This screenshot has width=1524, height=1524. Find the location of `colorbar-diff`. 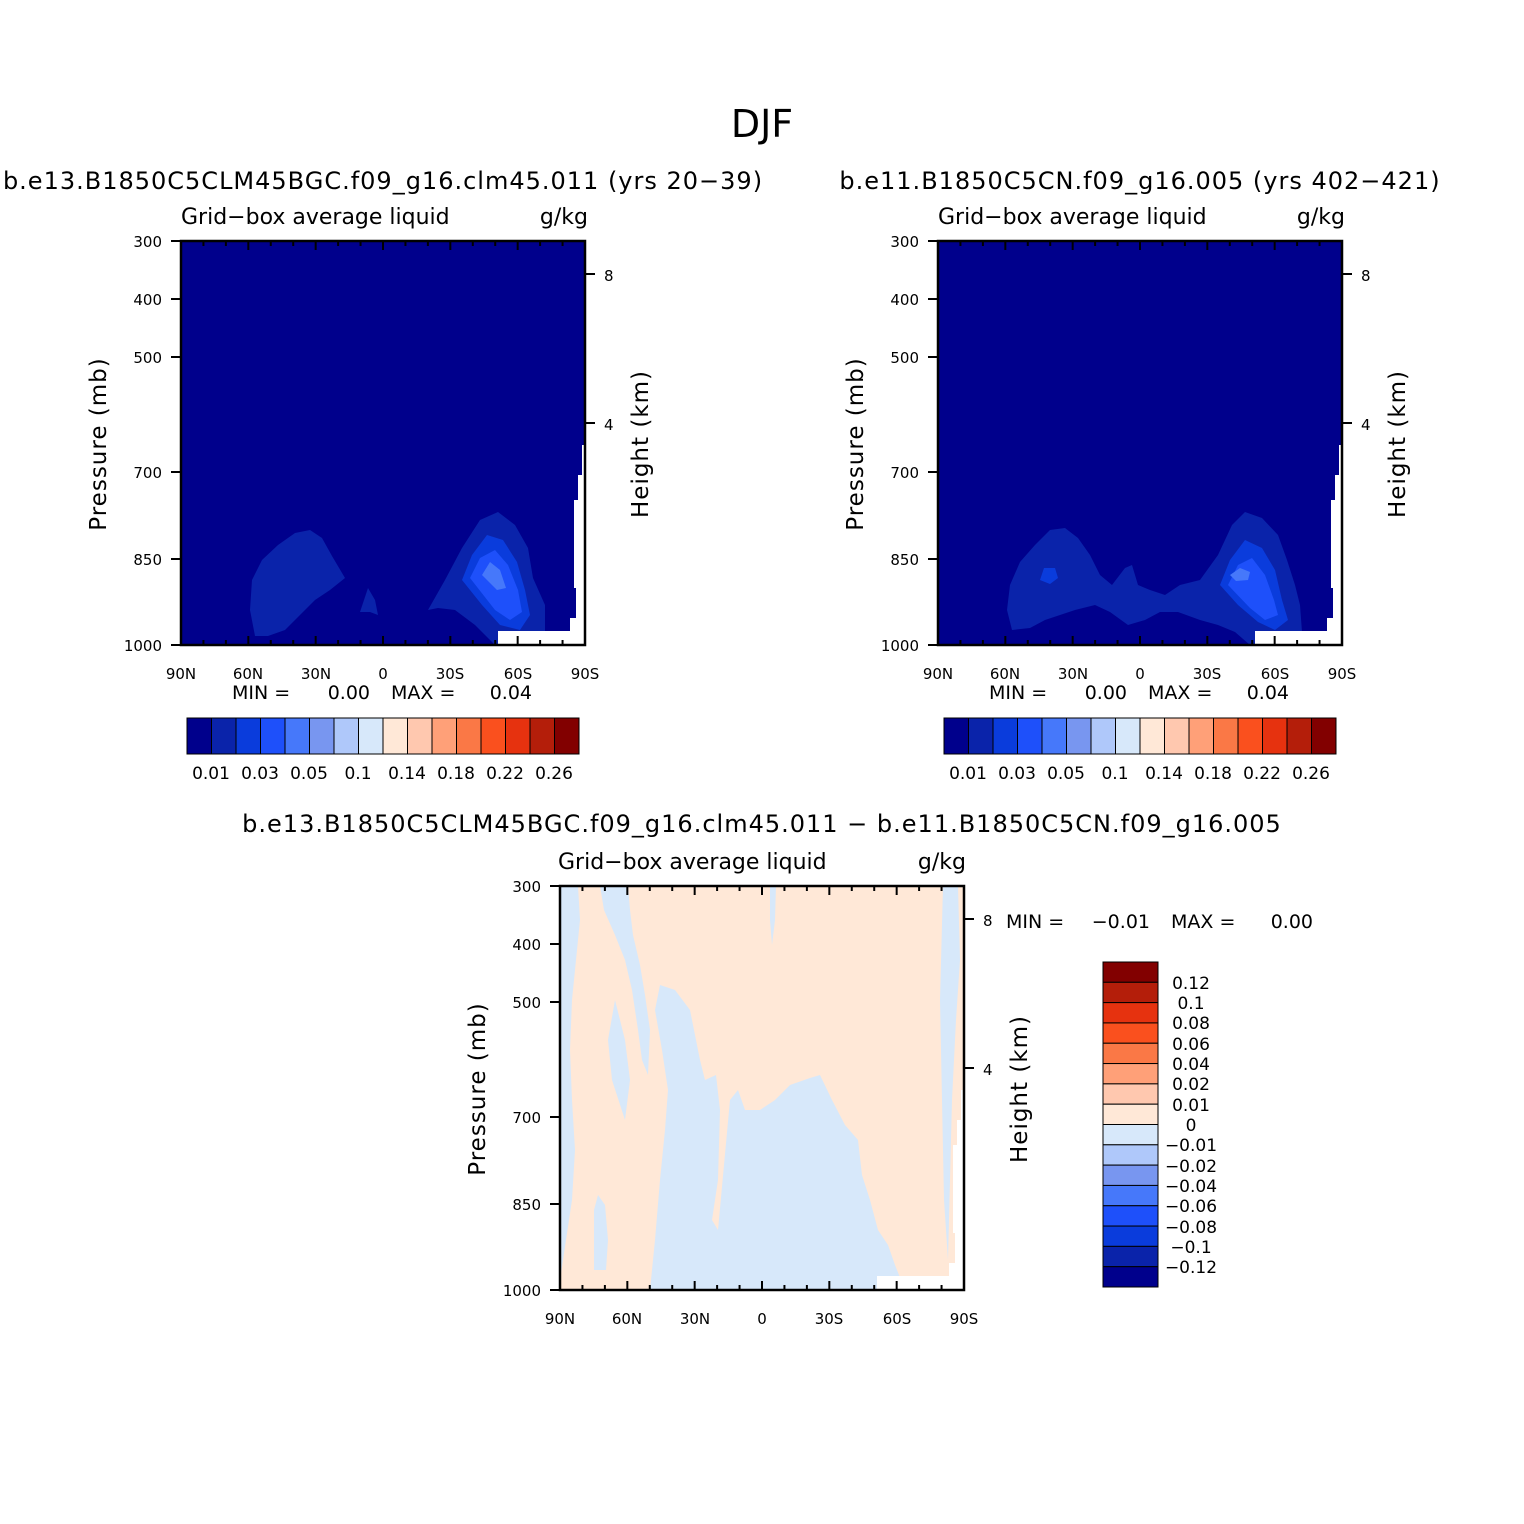

colorbar-diff is located at coordinates (1130, 1124).